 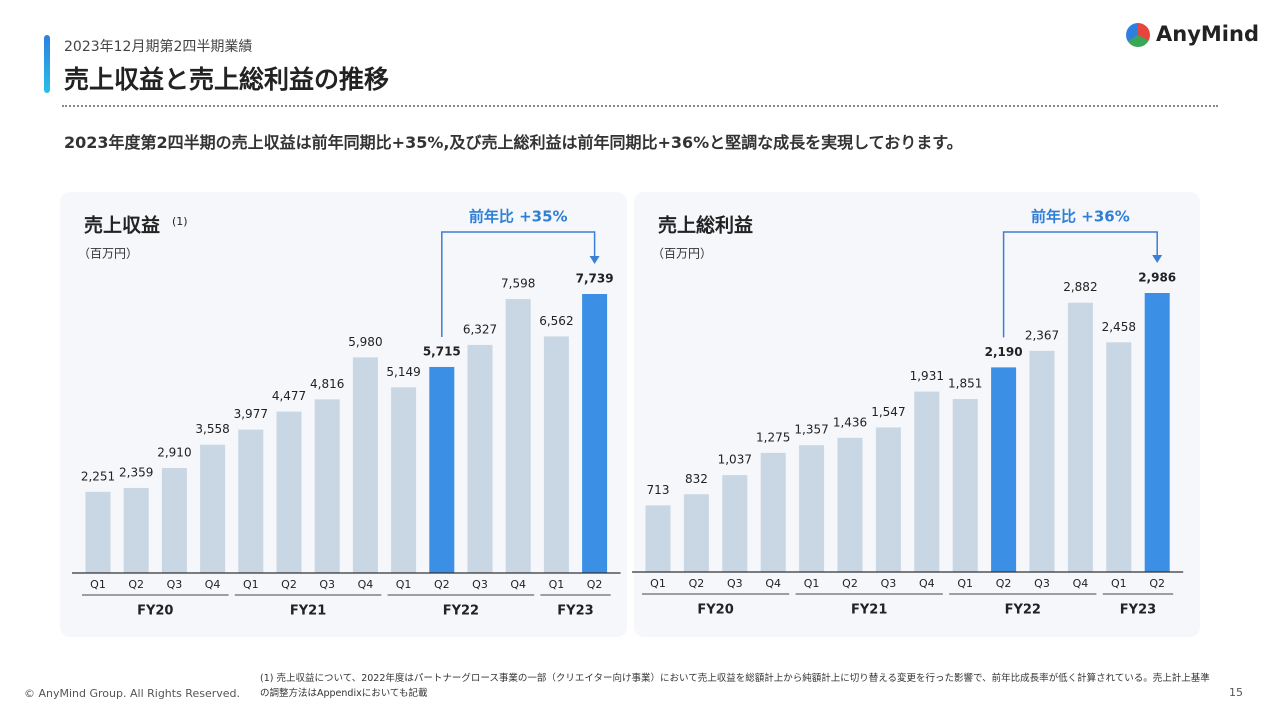 I want to click on copyright: © AnyMind Group. All Rights Reserved., so click(x=132, y=693).